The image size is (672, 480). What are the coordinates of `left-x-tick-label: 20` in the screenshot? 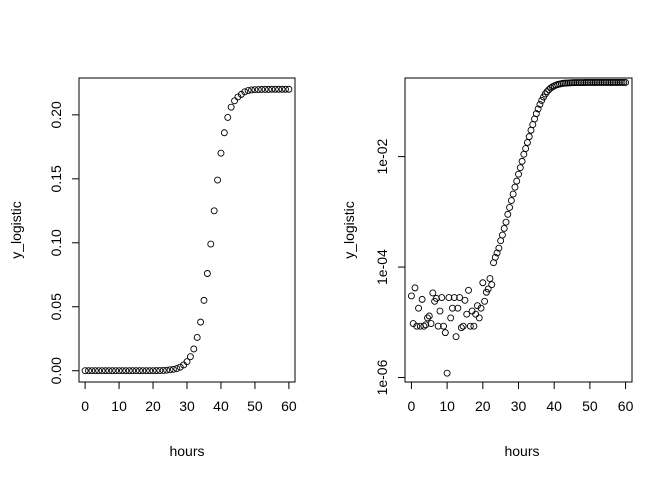 It's located at (153, 406).